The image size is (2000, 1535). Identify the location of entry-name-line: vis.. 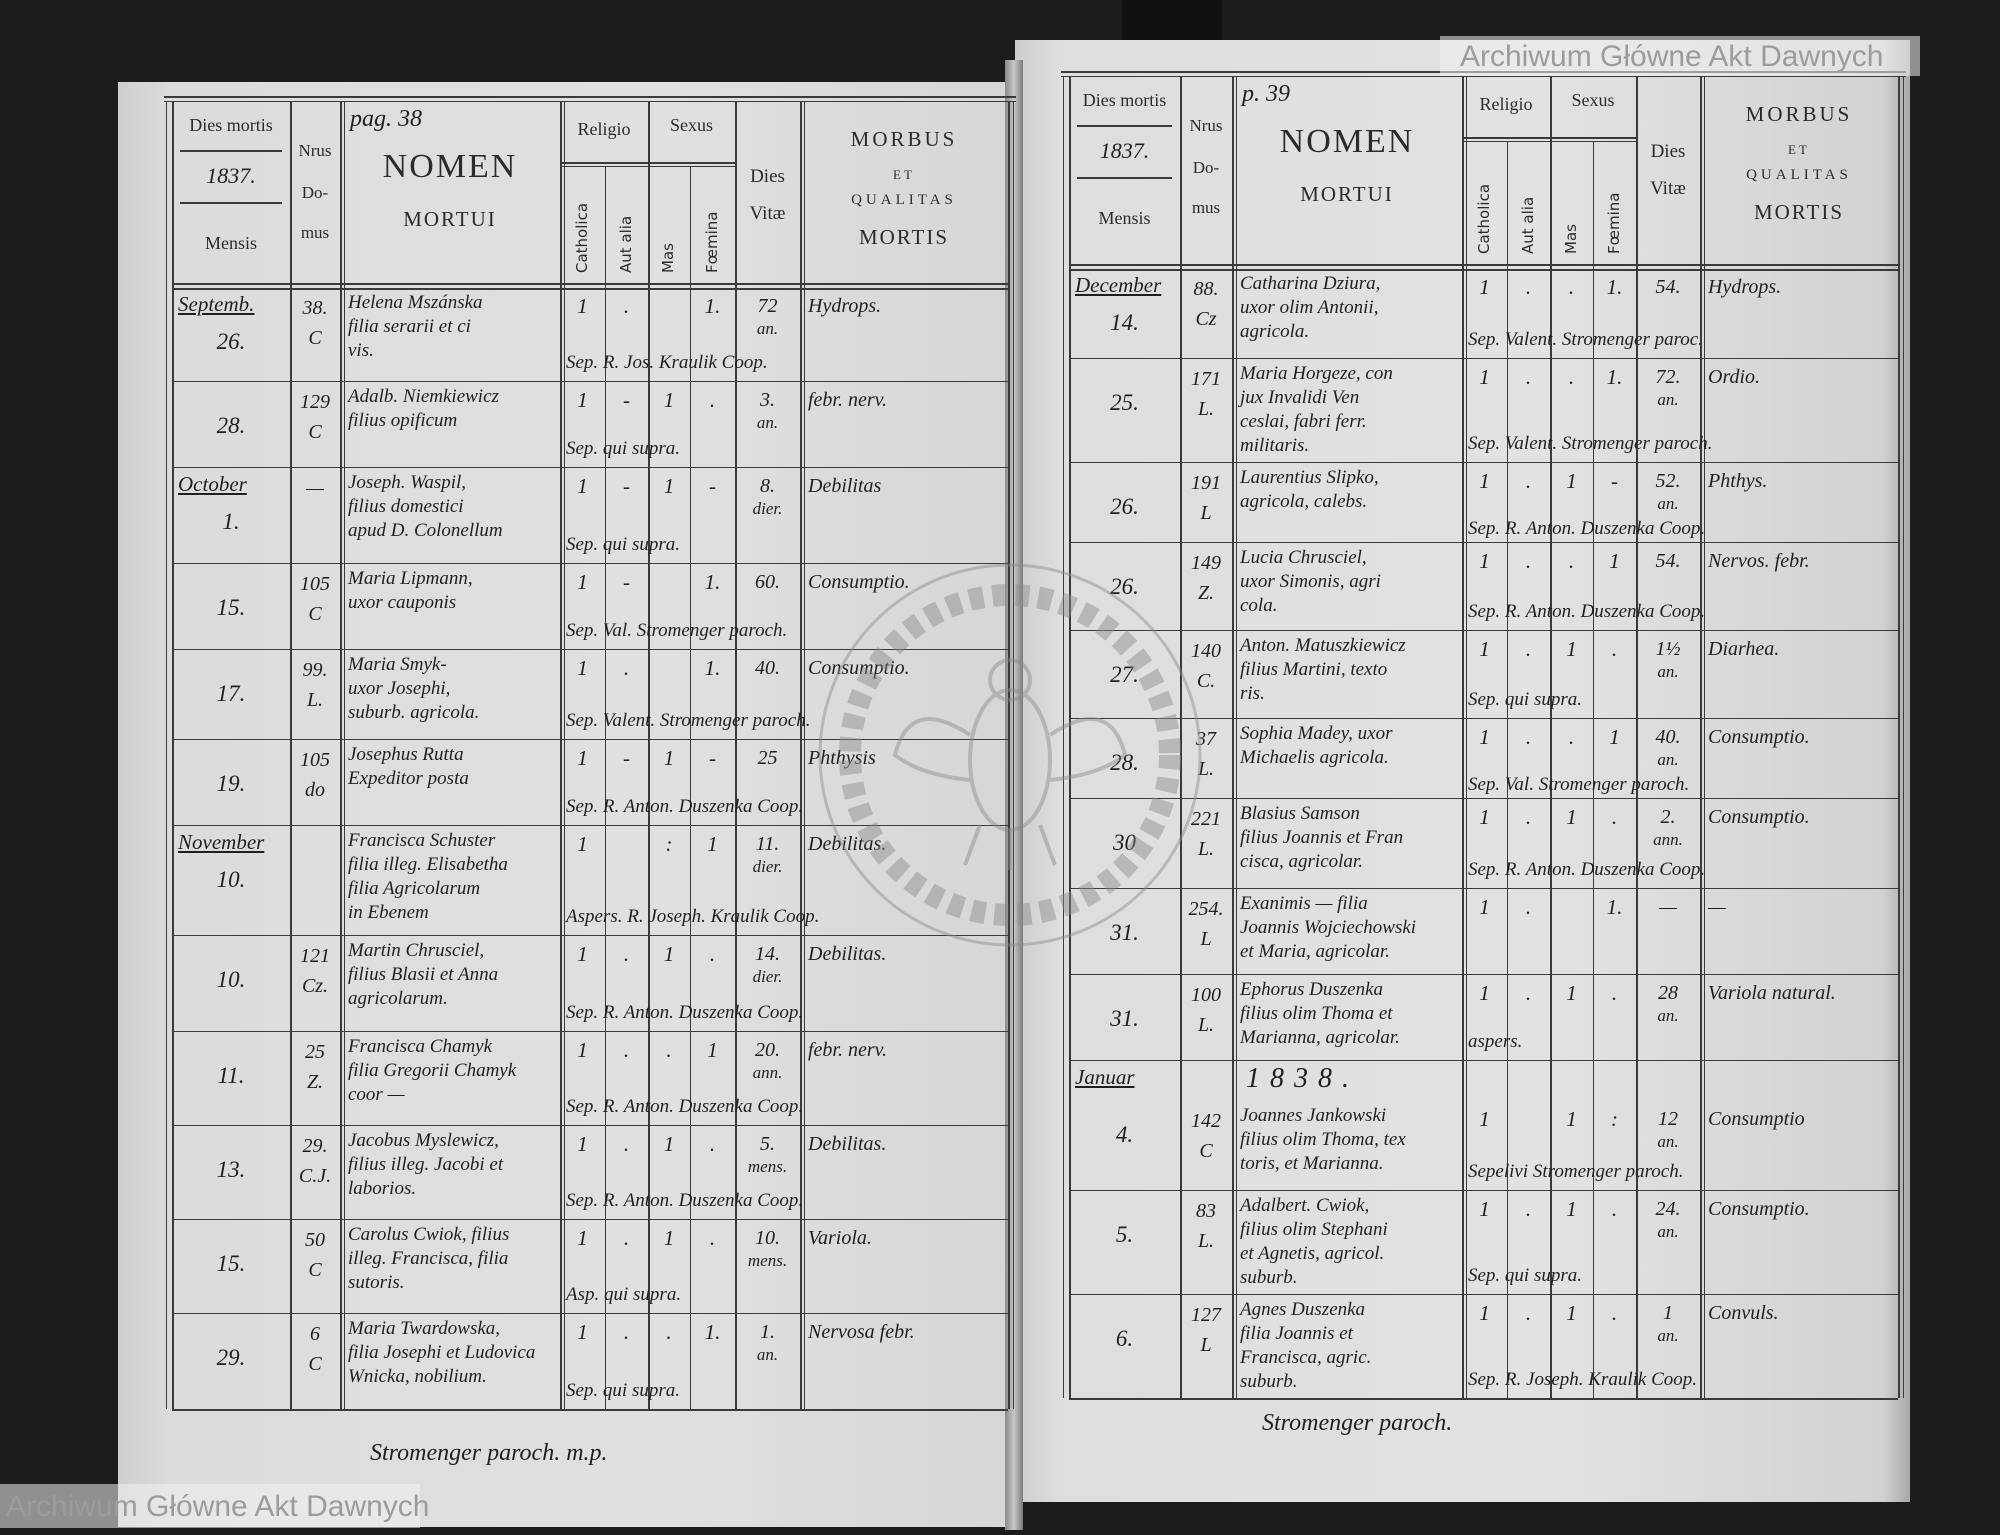
(361, 350).